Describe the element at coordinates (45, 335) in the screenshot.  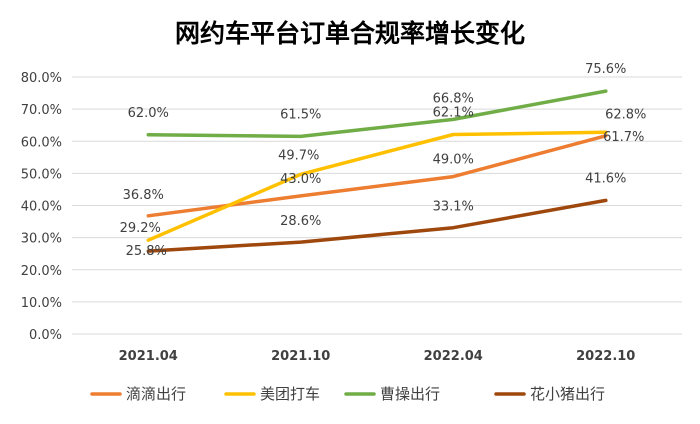
I see `y-tick-label: 0.0%` at that location.